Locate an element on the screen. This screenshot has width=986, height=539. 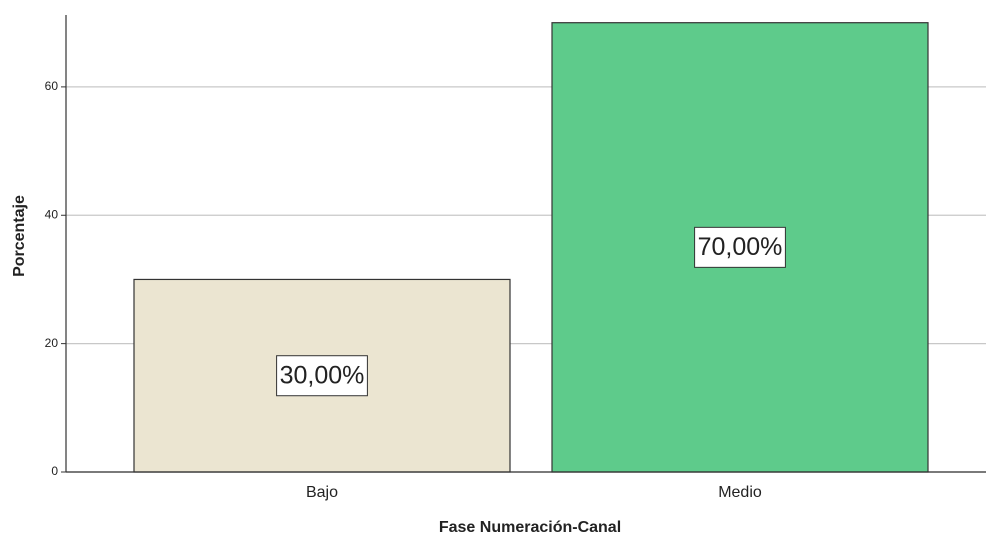
y-tick-label: 20 is located at coordinates (52, 343).